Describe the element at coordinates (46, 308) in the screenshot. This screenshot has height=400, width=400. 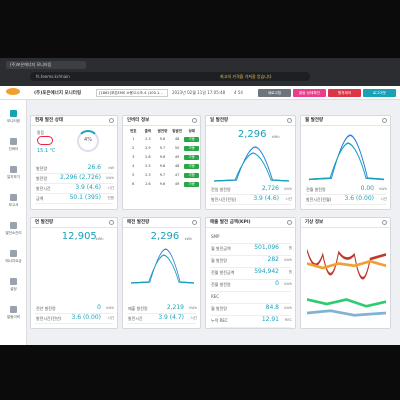
I see `row-label: 전년 발전량` at that location.